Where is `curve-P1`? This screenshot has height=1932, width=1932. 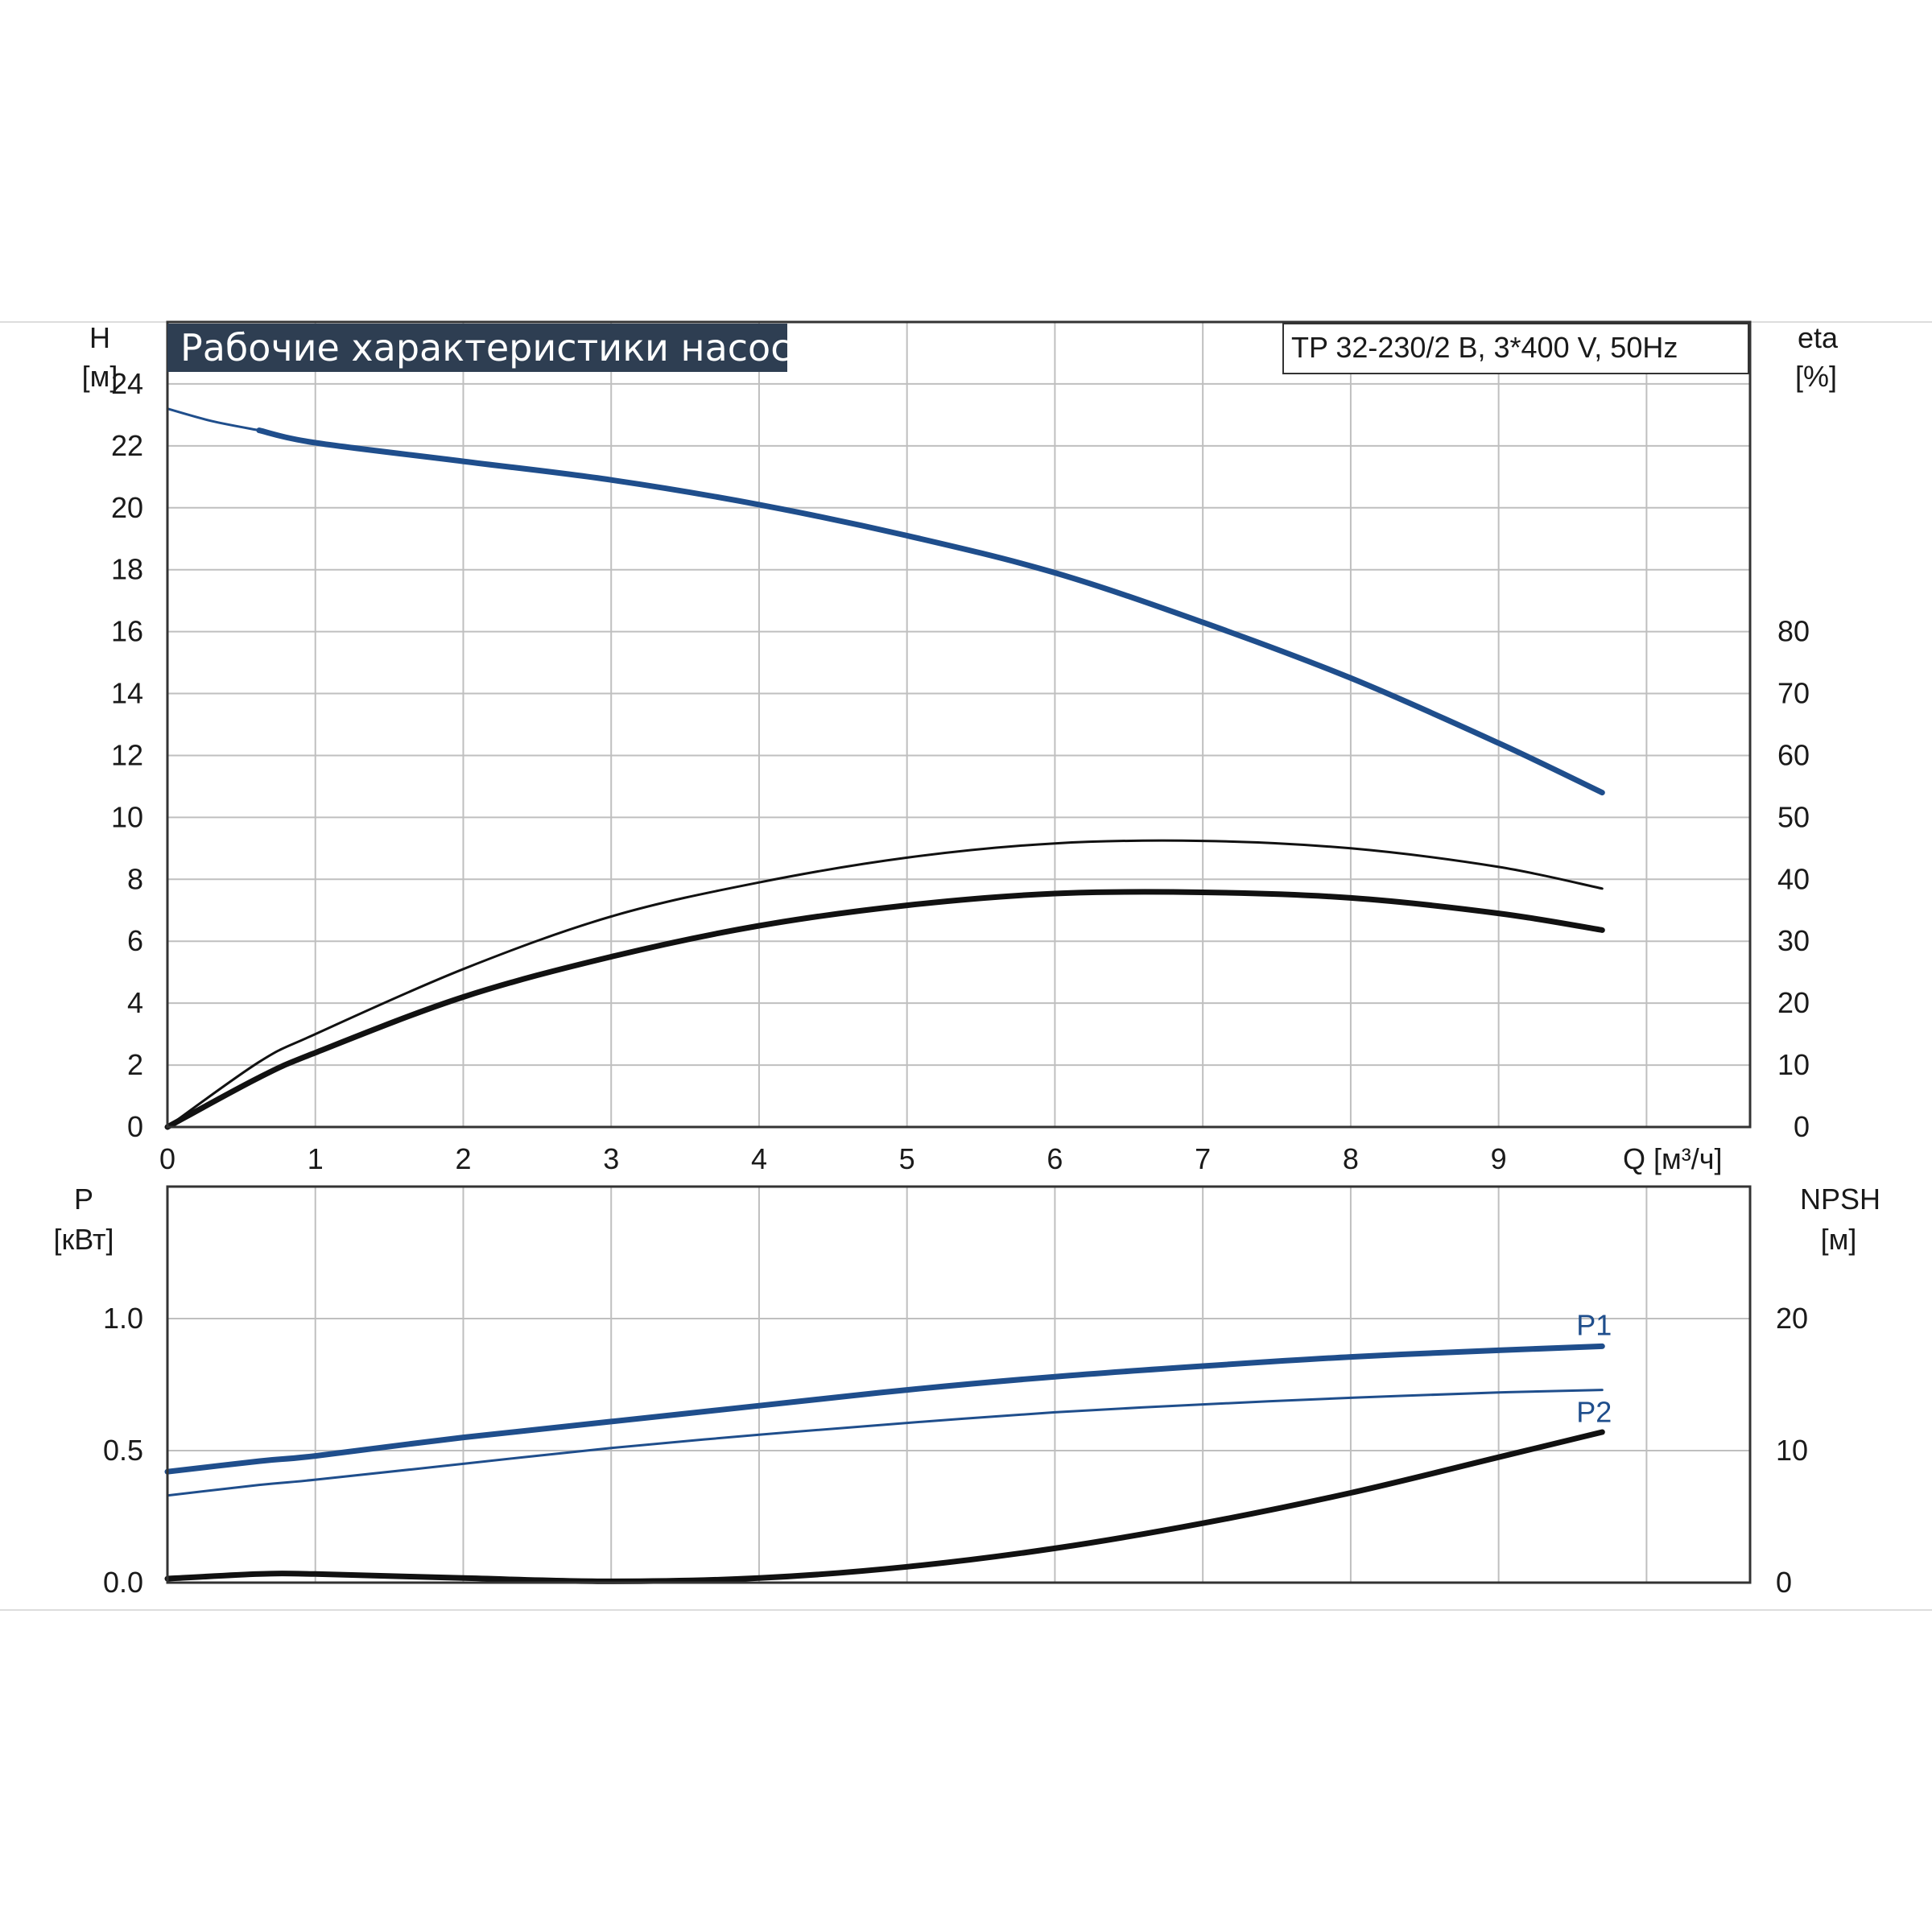 curve-P1 is located at coordinates (885, 1409).